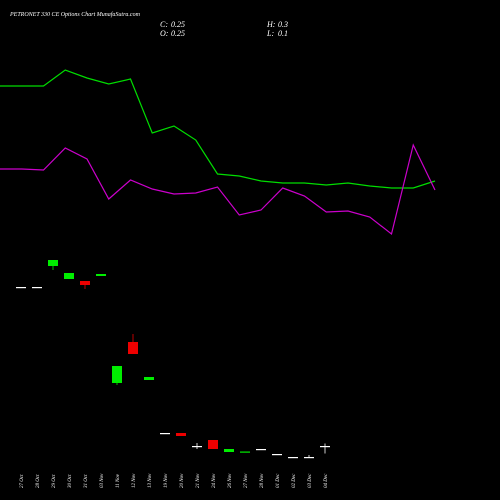 The image size is (500, 500). Describe the element at coordinates (271, 24) in the screenshot. I see `summary-label: H:` at that location.